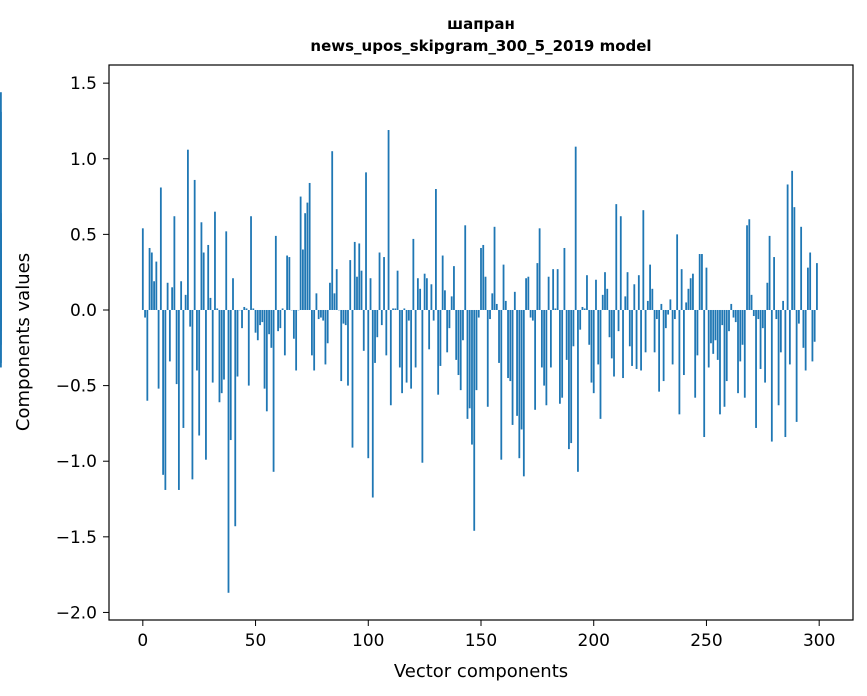 The image size is (867, 696). I want to click on y-tick-label: 0.5, so click(83, 235).